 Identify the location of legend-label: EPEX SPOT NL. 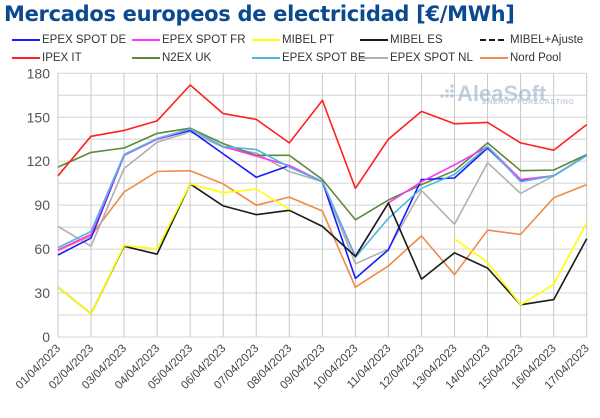
(431, 58).